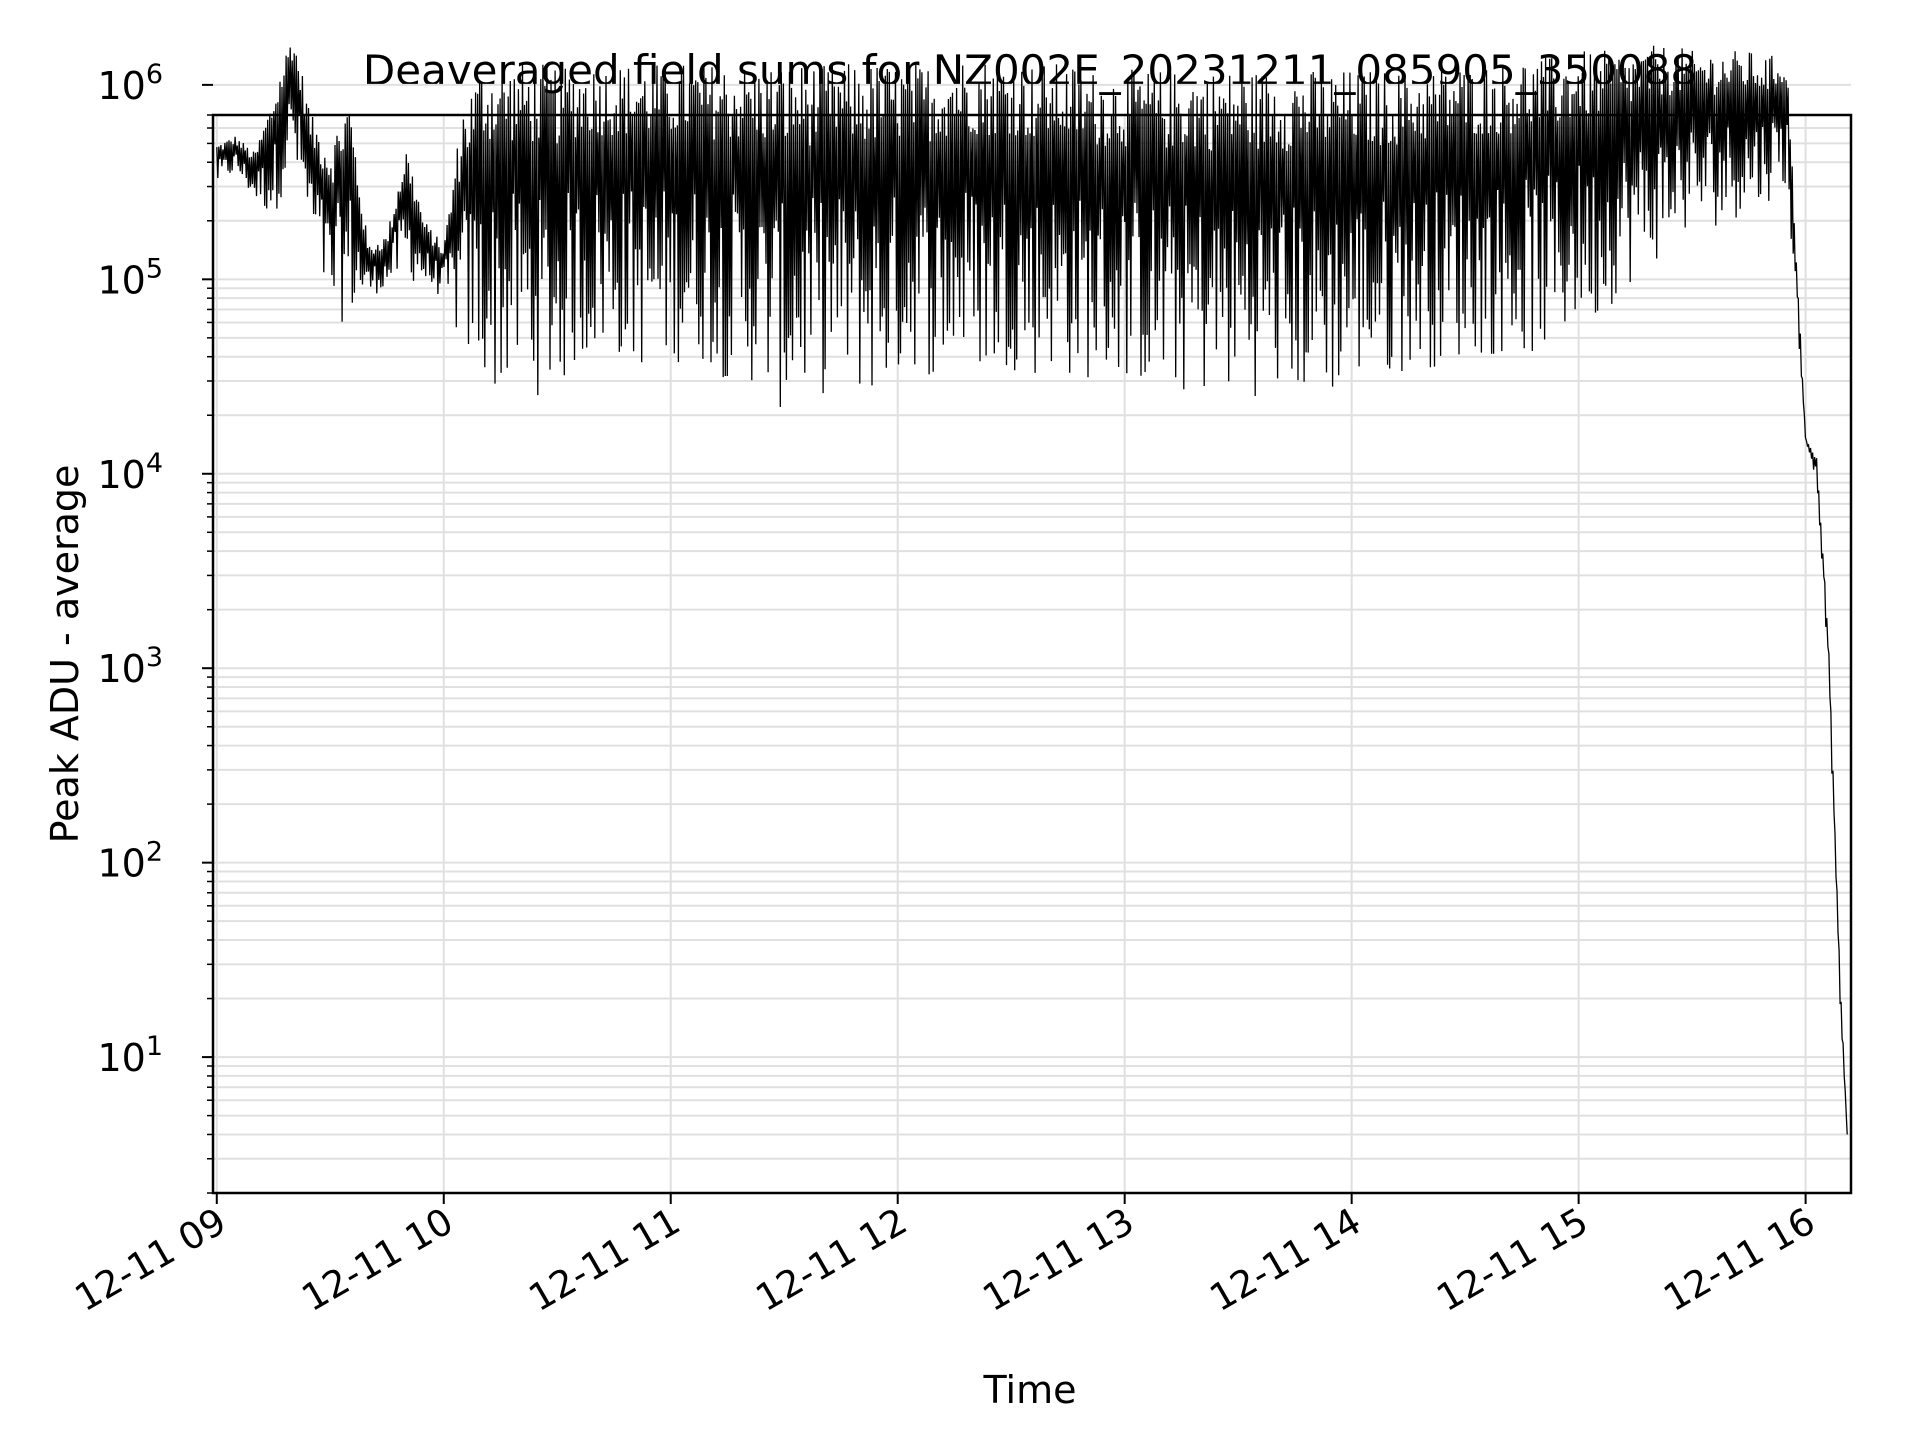 This screenshot has width=1920, height=1440. Describe the element at coordinates (155, 626) in the screenshot. I see `y-axis: 101 102 103 104 105 106` at that location.